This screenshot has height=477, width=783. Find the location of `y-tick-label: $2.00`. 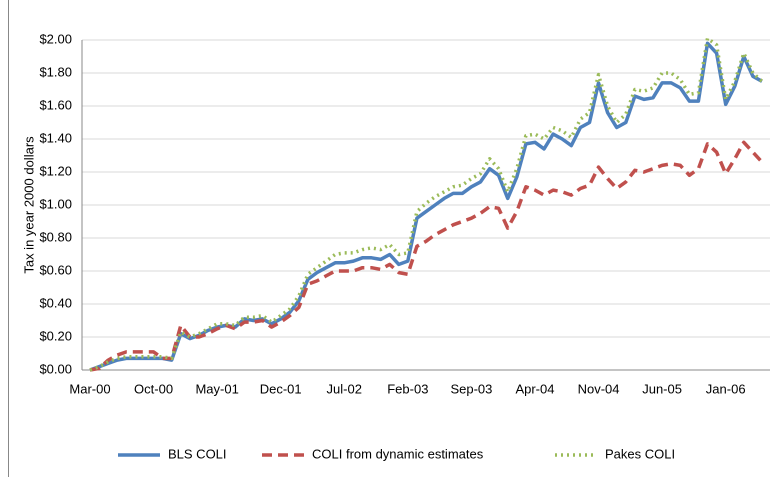

y-tick-label: $2.00 is located at coordinates (55, 38).